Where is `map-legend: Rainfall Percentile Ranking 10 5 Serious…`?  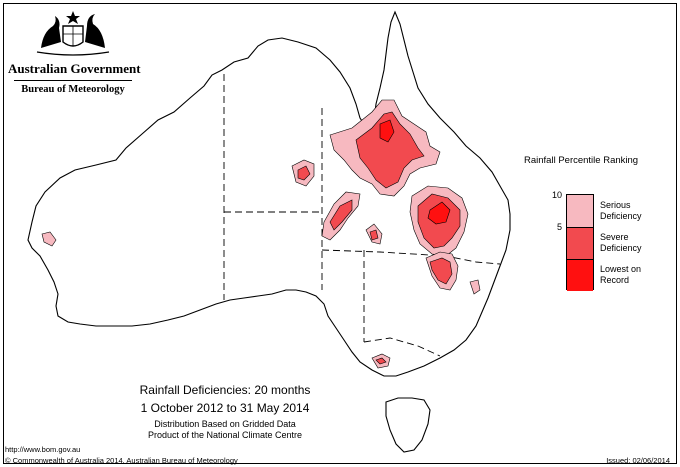
map-legend: Rainfall Percentile Ranking 10 5 Serious… is located at coordinates (599, 223).